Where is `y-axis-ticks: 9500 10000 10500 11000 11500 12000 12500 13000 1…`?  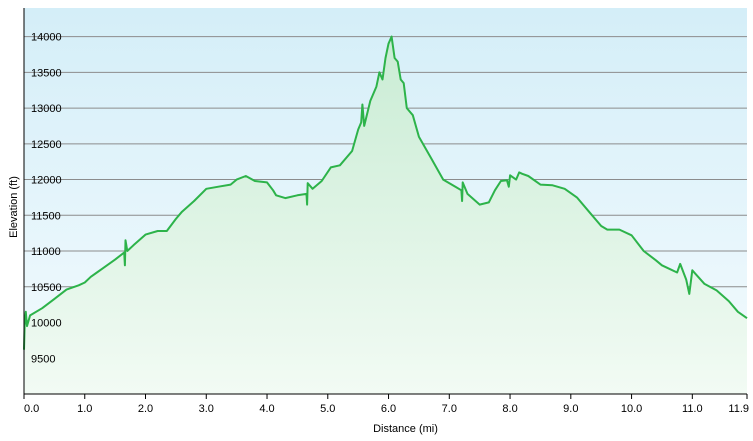
y-axis-ticks: 9500 10000 10500 11000 11500 12000 12500 13000 1… is located at coordinates (46, 199).